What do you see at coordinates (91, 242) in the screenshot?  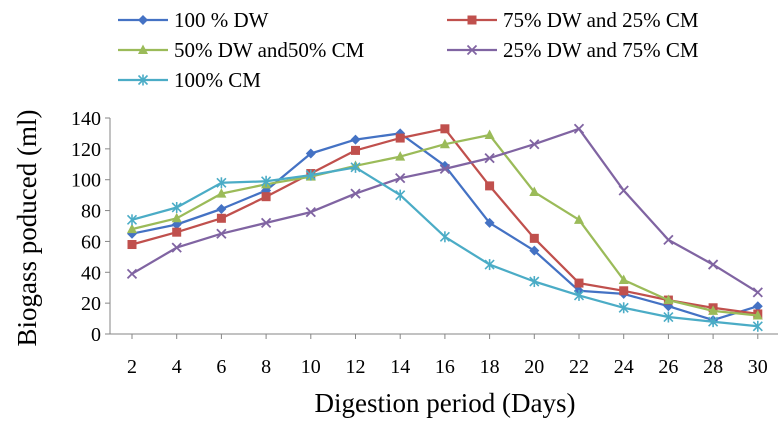 I see `y-tick-label: 60` at bounding box center [91, 242].